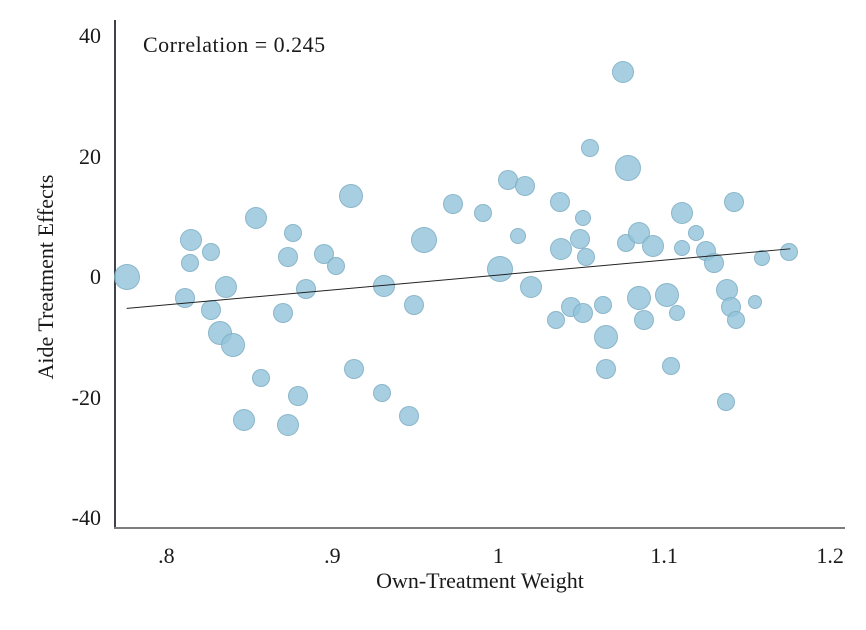  Describe the element at coordinates (664, 555) in the screenshot. I see `x-tick-label: 1.1` at that location.